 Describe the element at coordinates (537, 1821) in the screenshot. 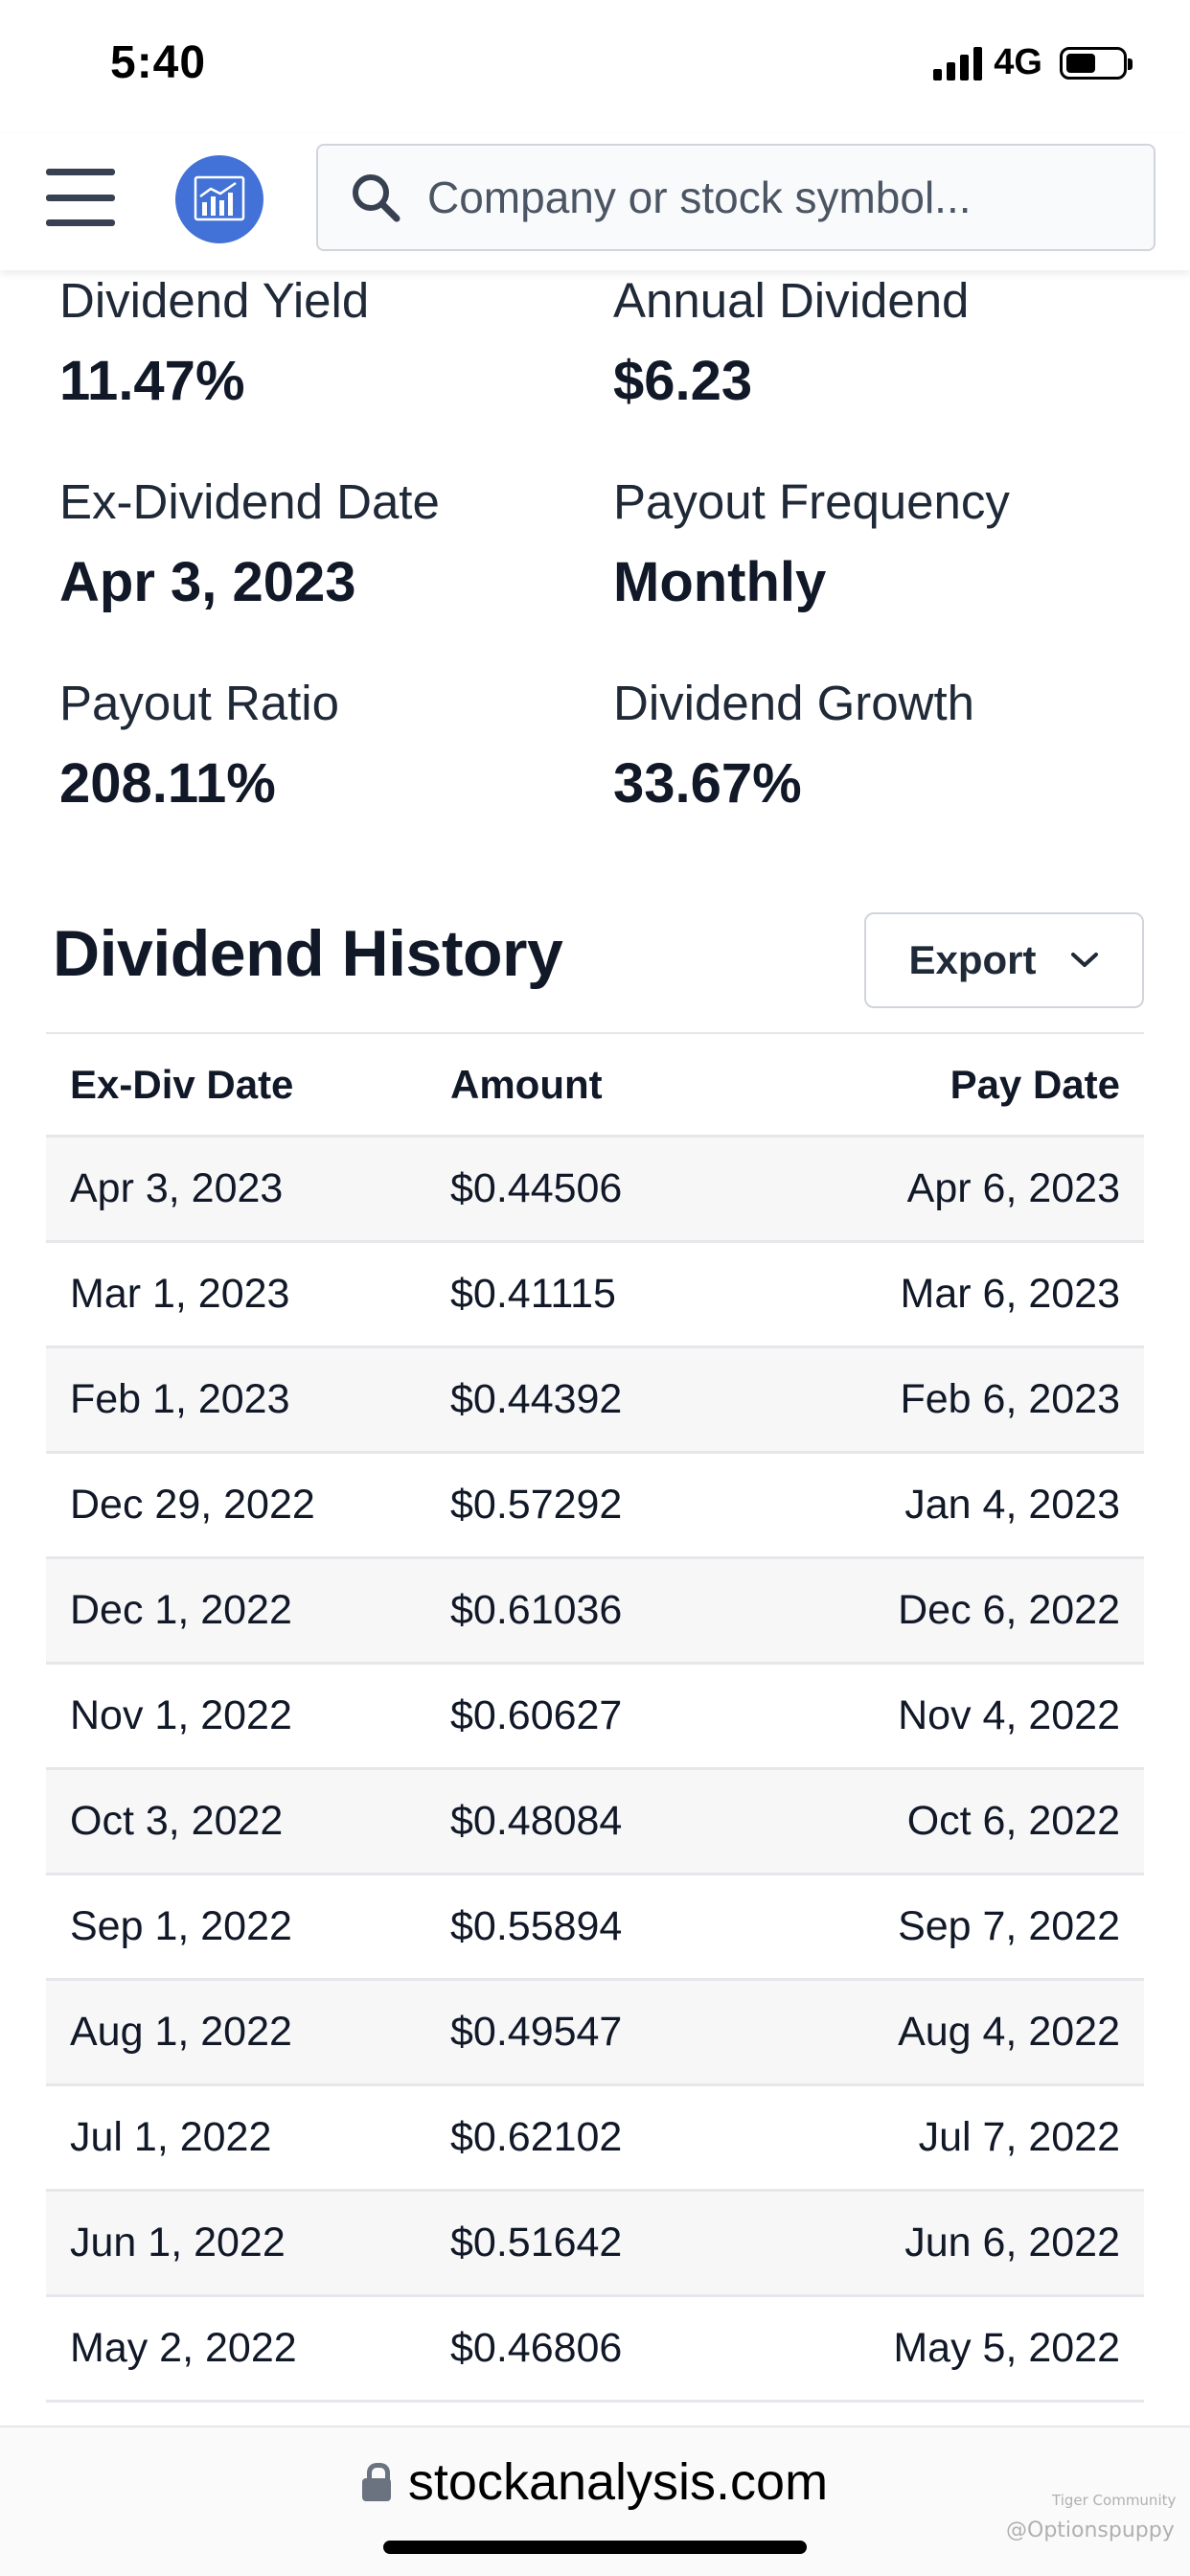

I see `cell-amount: $0.48084` at that location.